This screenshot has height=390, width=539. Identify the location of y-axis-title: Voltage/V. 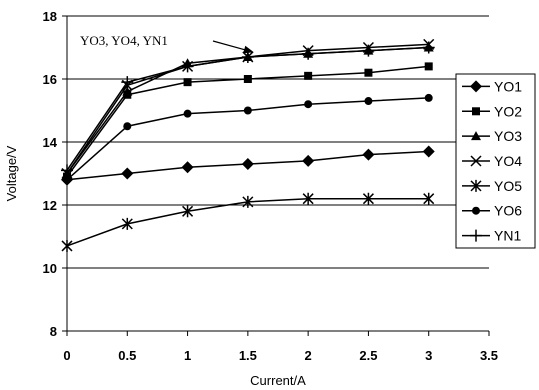
(11, 173).